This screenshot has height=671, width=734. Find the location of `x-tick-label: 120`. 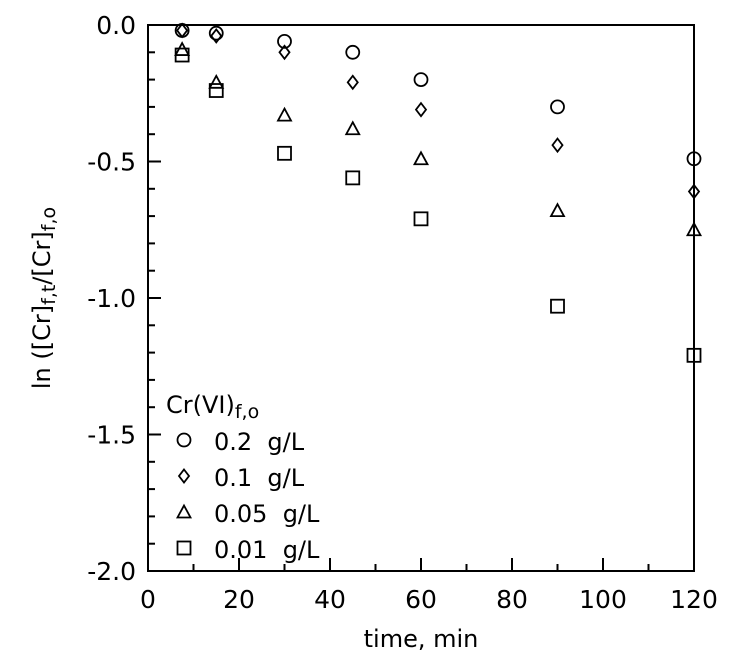

x-tick-label: 120 is located at coordinates (694, 599).